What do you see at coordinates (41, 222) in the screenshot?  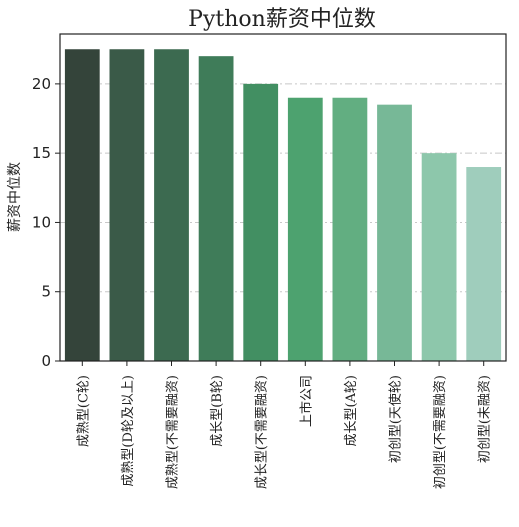 I see `y-tick-label: 10` at bounding box center [41, 222].